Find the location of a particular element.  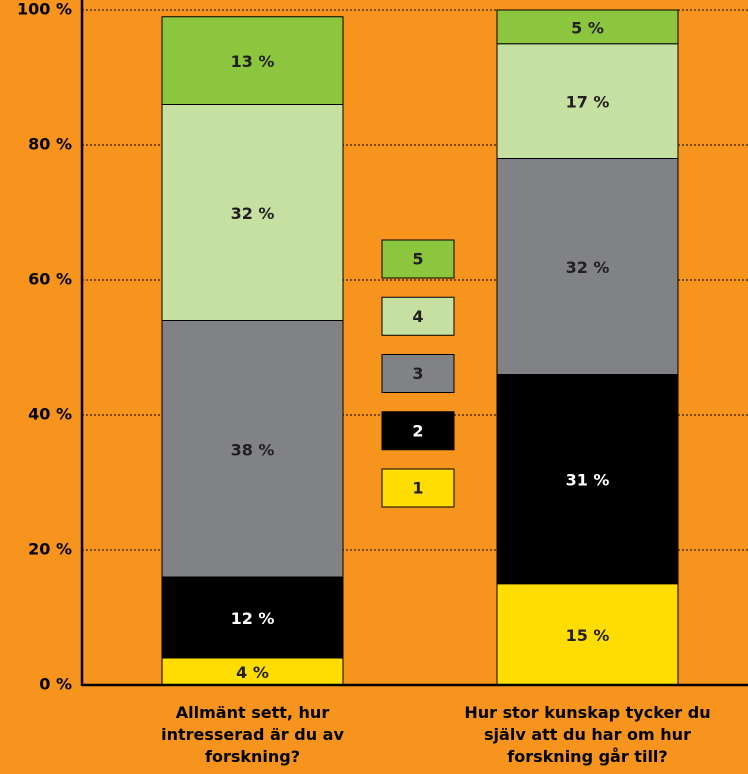

value-label: 5 % is located at coordinates (587, 27).